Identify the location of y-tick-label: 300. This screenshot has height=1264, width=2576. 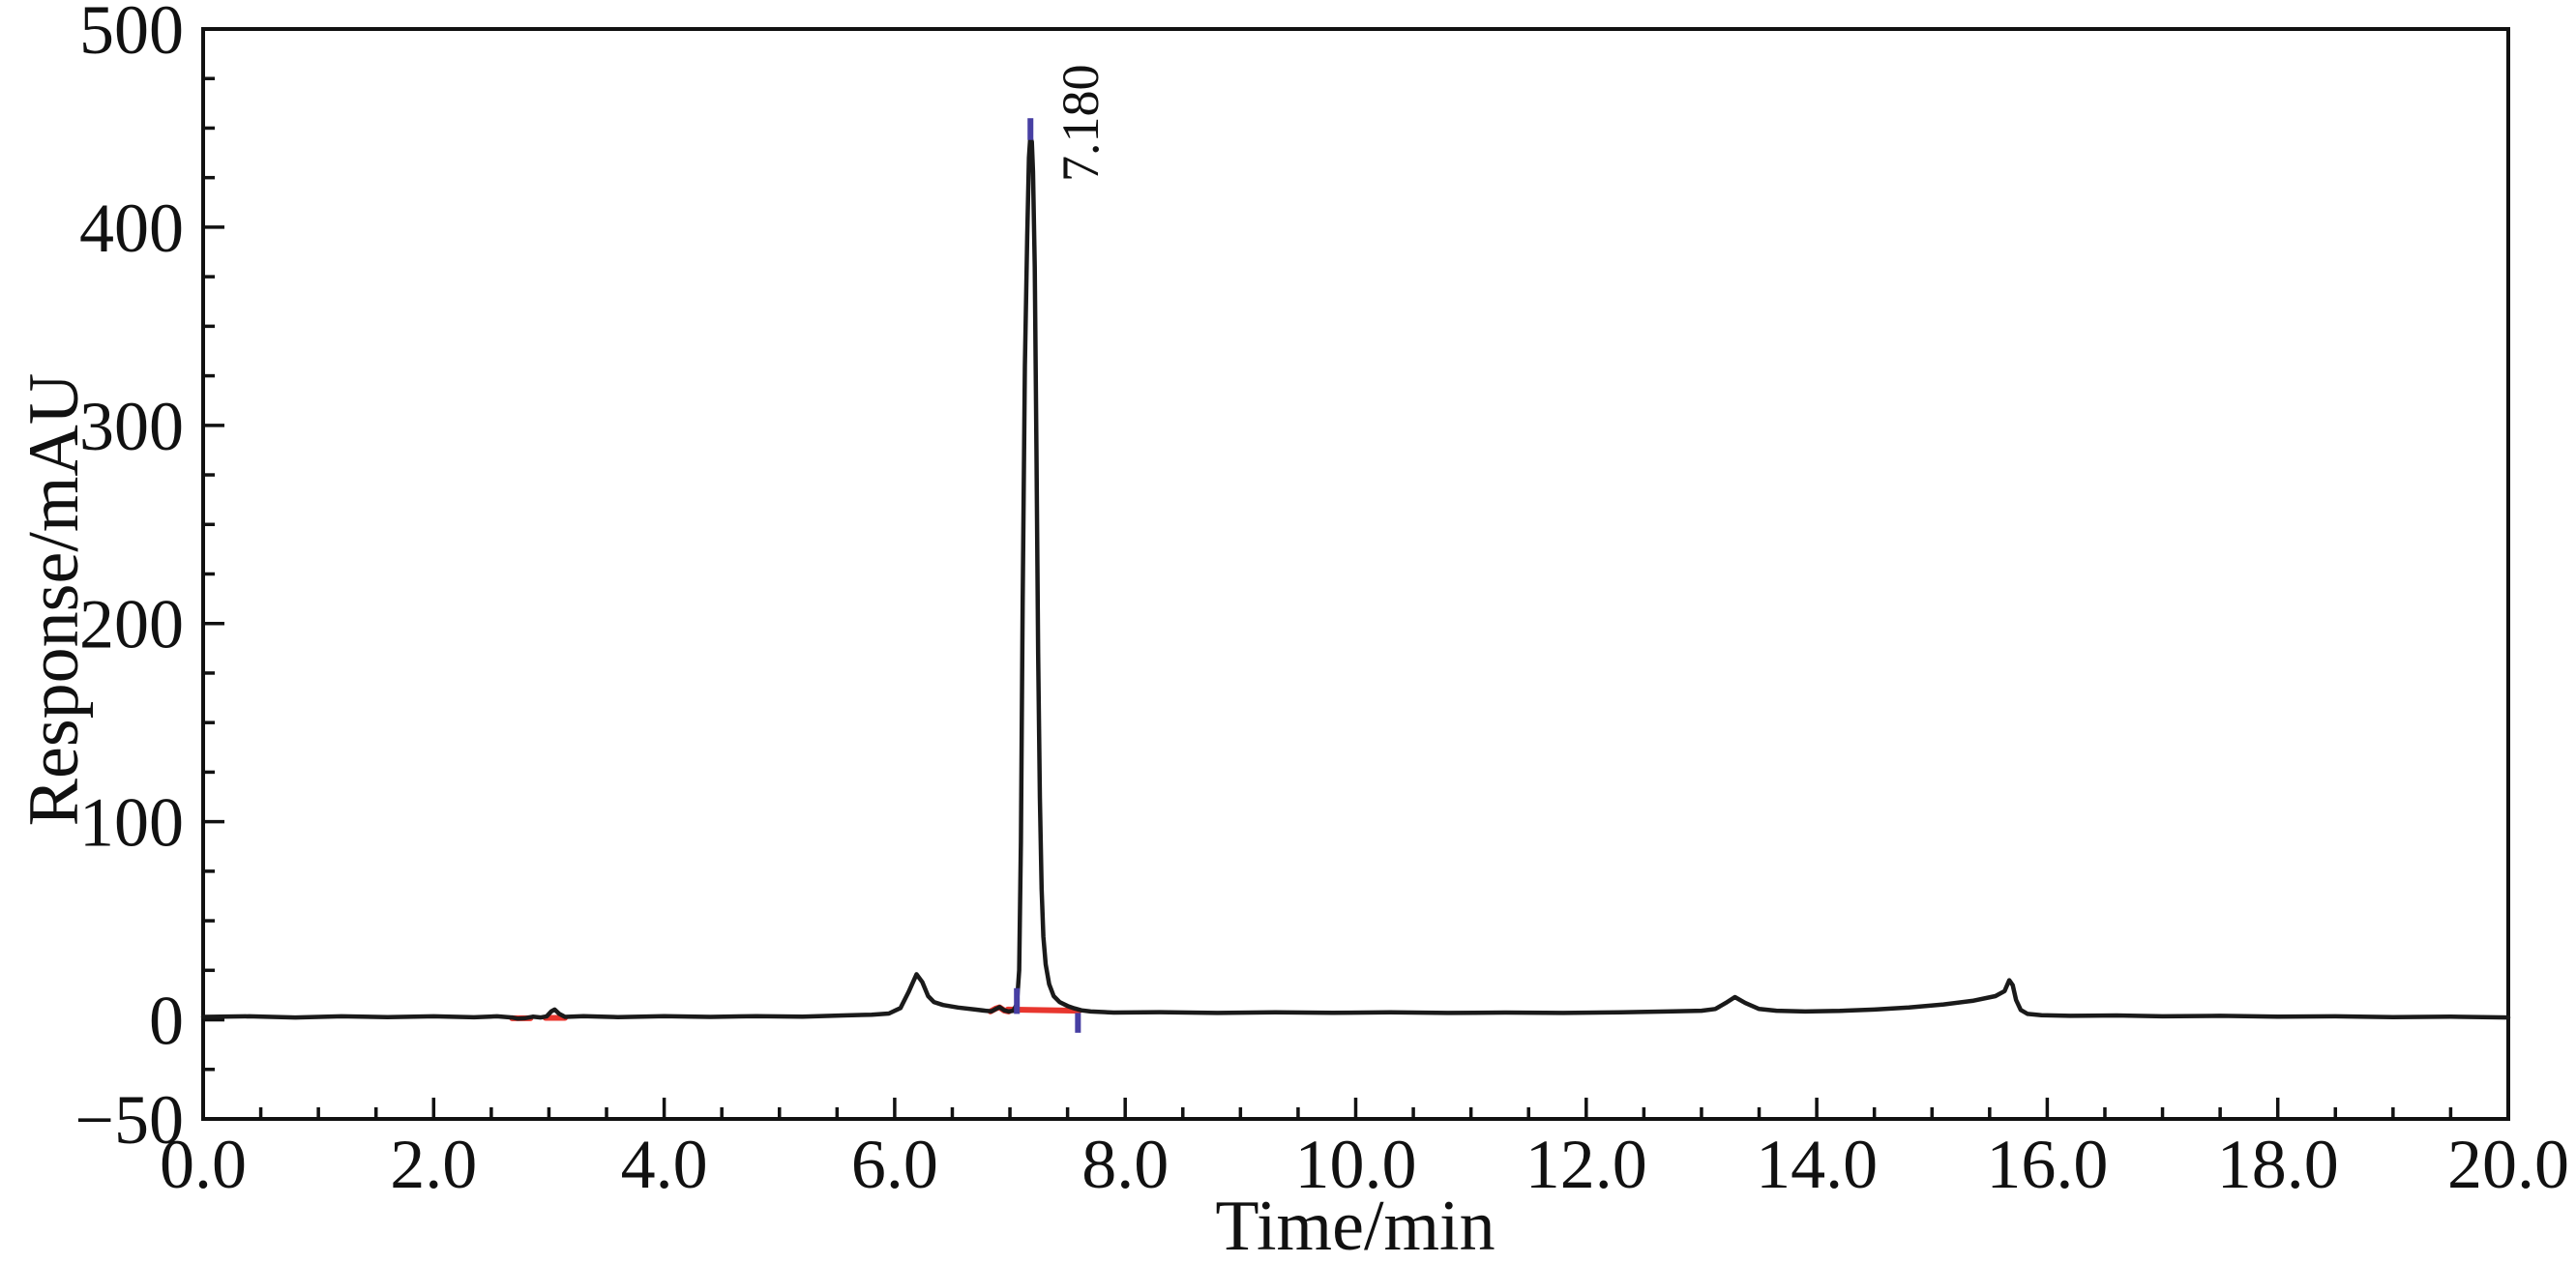
(131, 427).